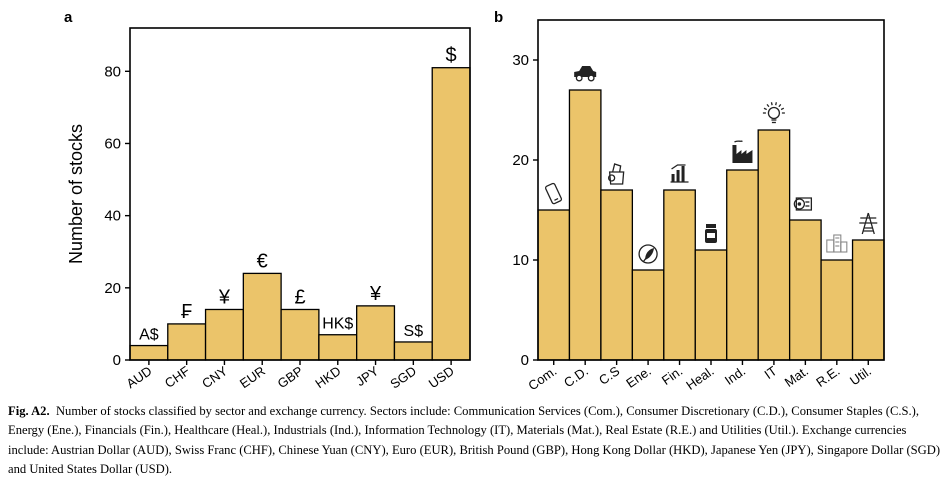 This screenshot has width=950, height=488. Describe the element at coordinates (112, 143) in the screenshot. I see `y-tick-label: 60` at that location.